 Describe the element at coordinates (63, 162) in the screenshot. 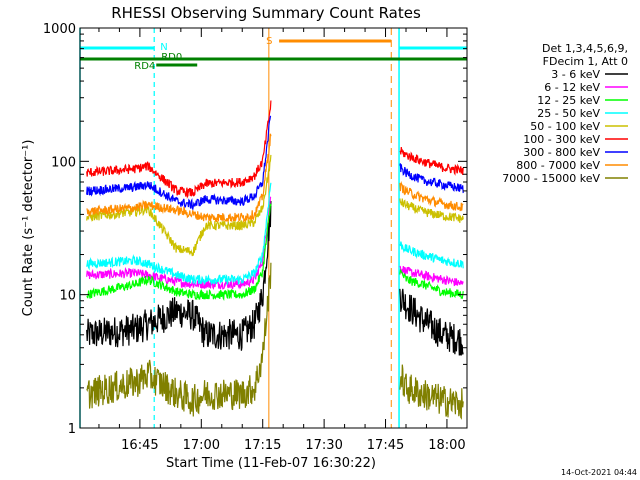

I see `y-tick-label: 100` at that location.